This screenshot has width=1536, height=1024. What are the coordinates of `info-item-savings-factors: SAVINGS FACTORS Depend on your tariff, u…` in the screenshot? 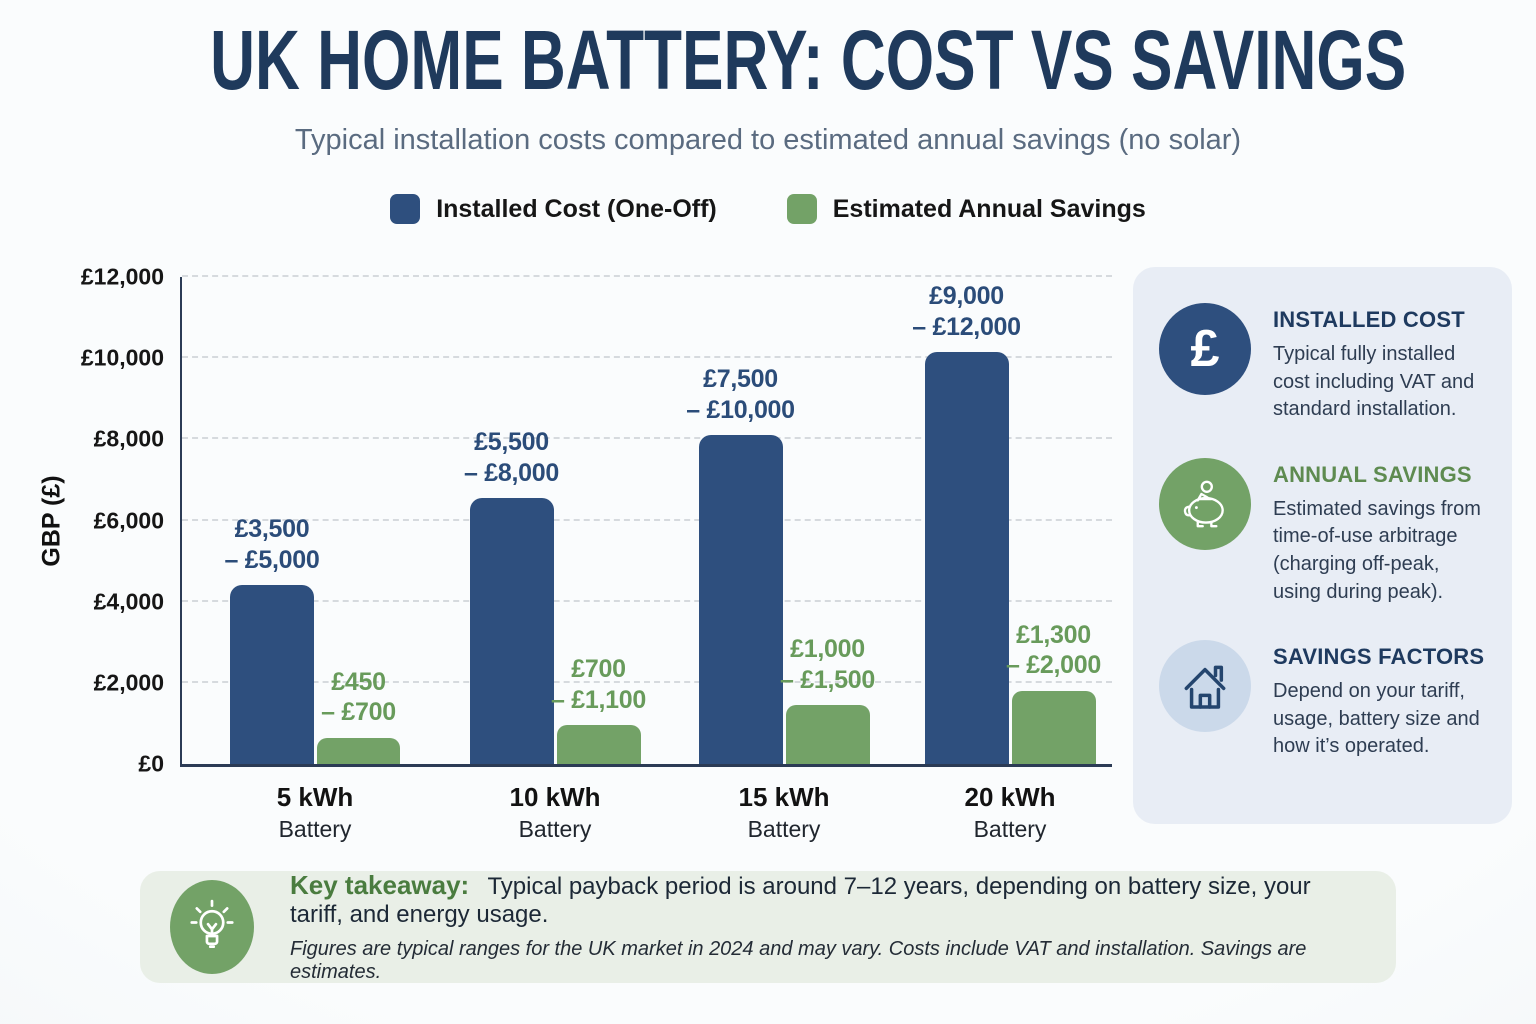 It's located at (1322, 700).